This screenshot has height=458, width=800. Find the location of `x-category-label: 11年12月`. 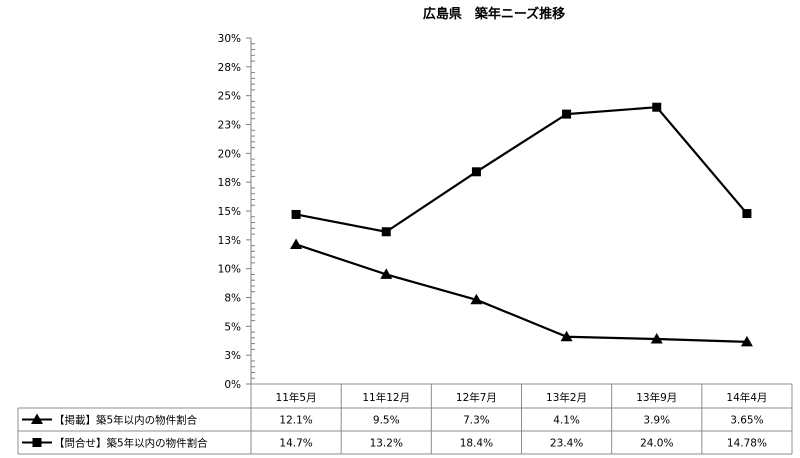

x-category-label: 11年12月 is located at coordinates (386, 397).